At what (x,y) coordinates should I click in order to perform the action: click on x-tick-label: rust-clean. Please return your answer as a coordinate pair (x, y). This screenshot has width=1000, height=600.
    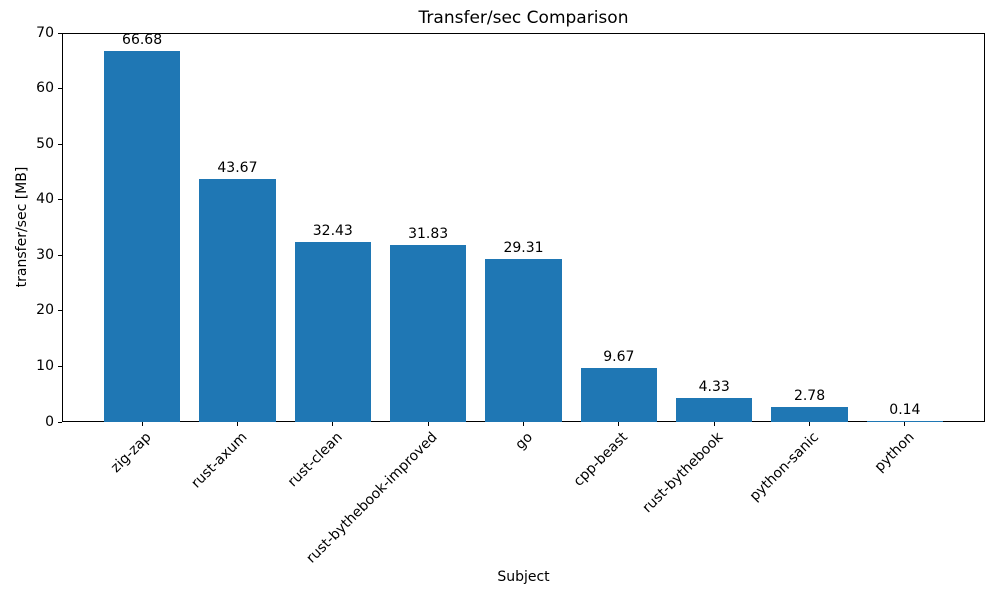
    Looking at the image, I should click on (315, 460).